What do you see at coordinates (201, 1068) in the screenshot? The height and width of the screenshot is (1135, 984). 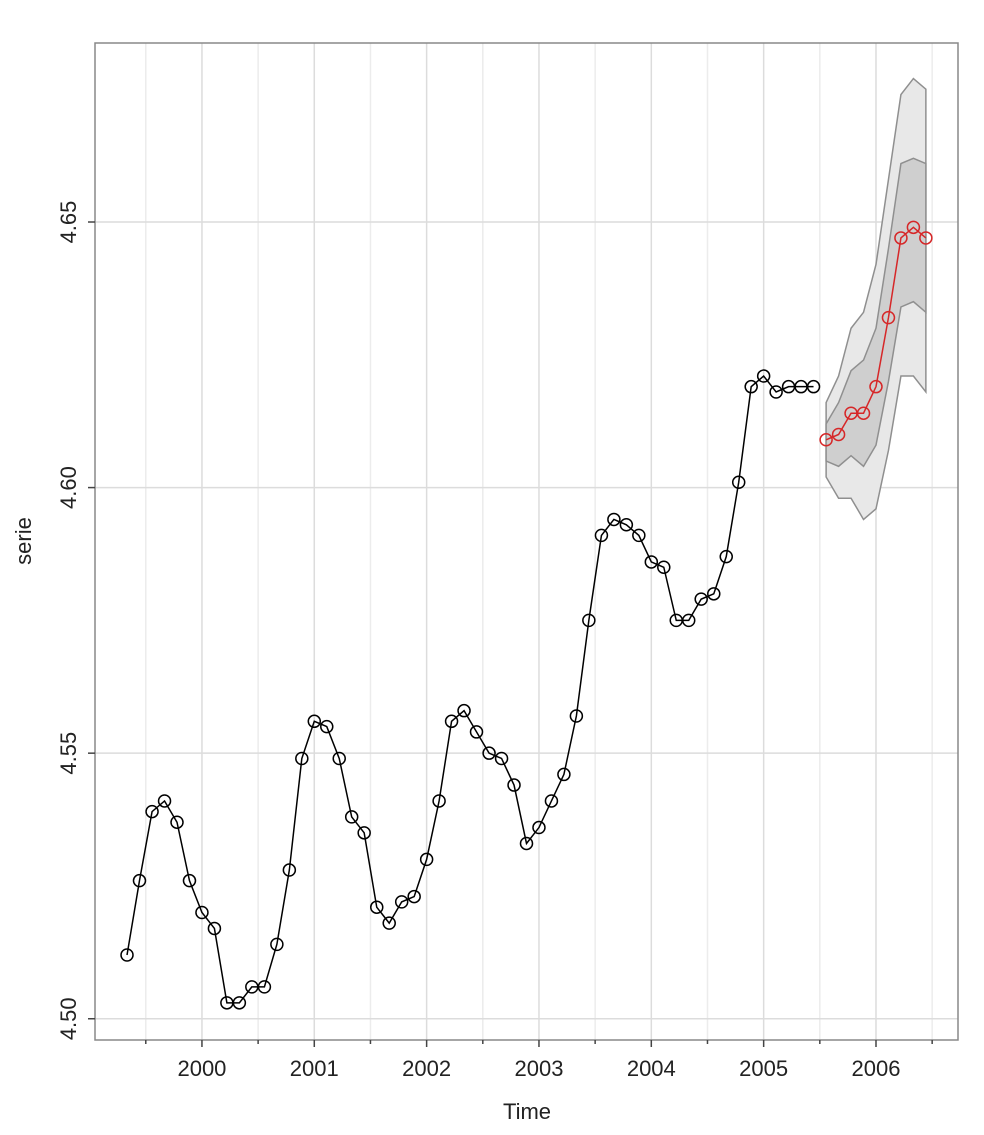 I see `x-tick-label: 2000` at bounding box center [201, 1068].